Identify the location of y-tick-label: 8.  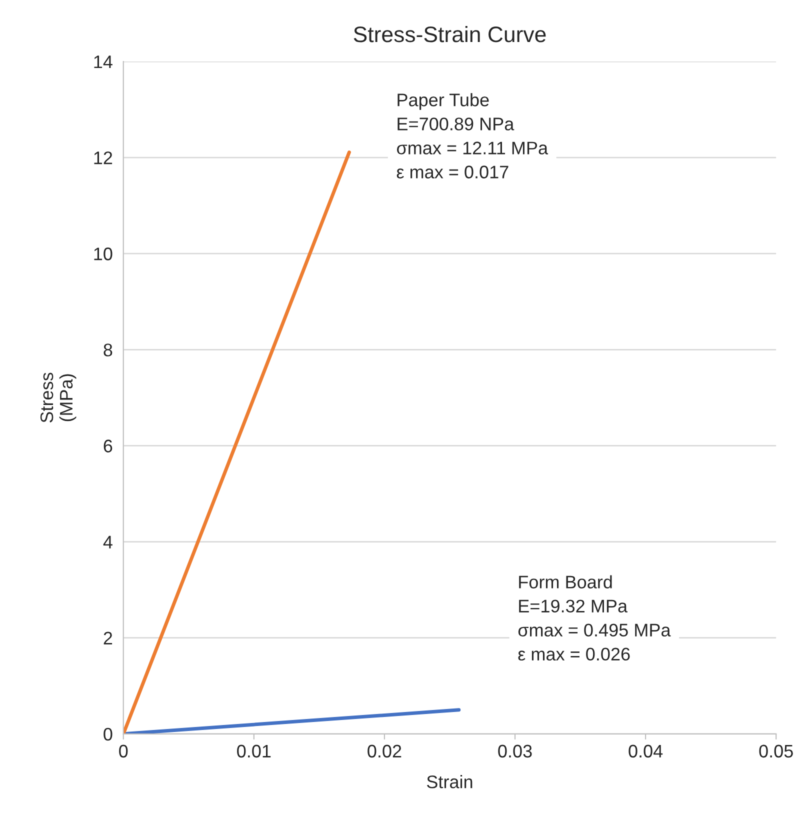
(108, 350).